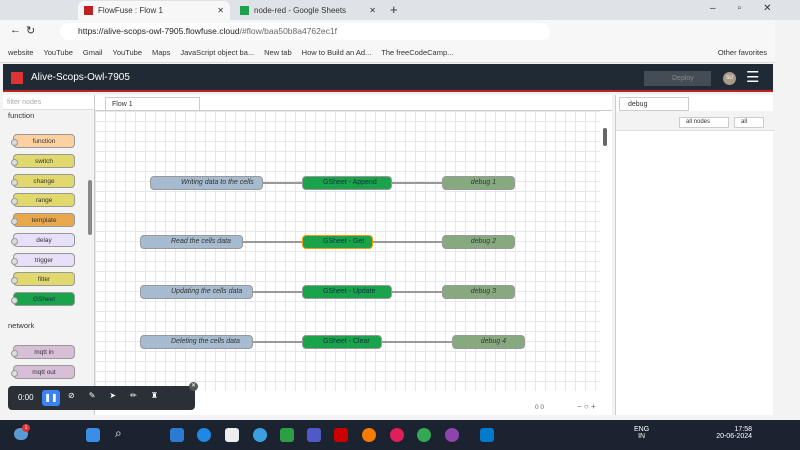 Image resolution: width=800 pixels, height=450 pixels. Describe the element at coordinates (154, 10) in the screenshot. I see `tab-flowfuse: FlowFuse : Flow 1 ✕` at that location.